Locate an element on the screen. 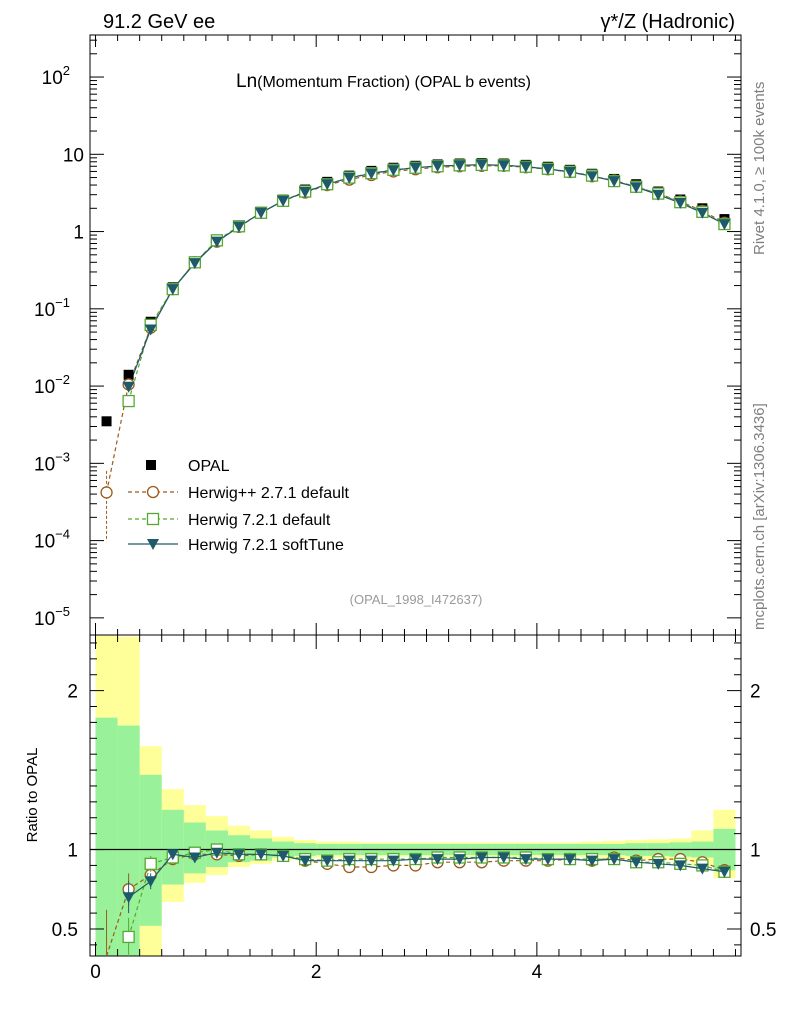 This screenshot has height=1024, width=786. main-y-tick-label: 10⁻¹ is located at coordinates (52, 308).